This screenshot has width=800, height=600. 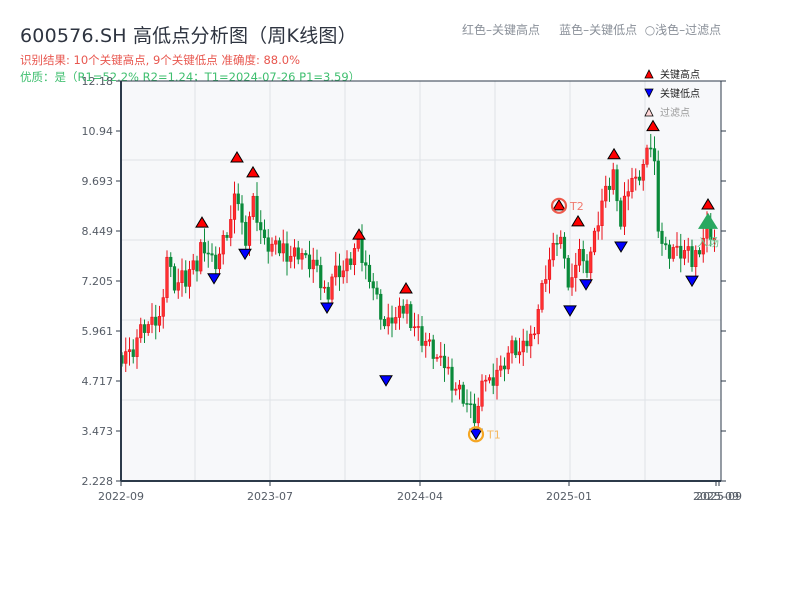 I want to click on t1-ring, so click(x=476, y=434).